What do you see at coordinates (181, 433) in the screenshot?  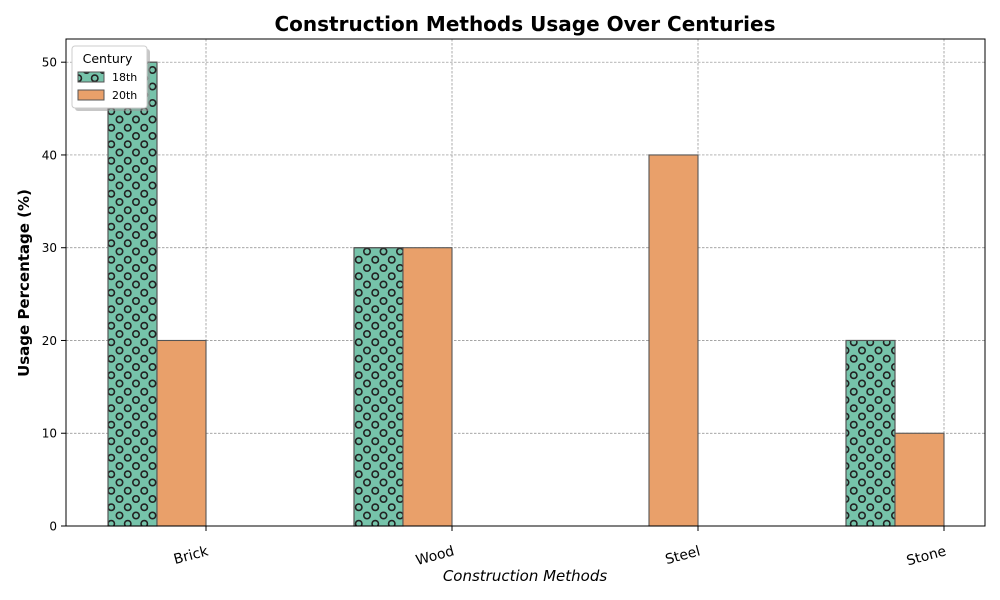 I see `bar-20th-brick` at bounding box center [181, 433].